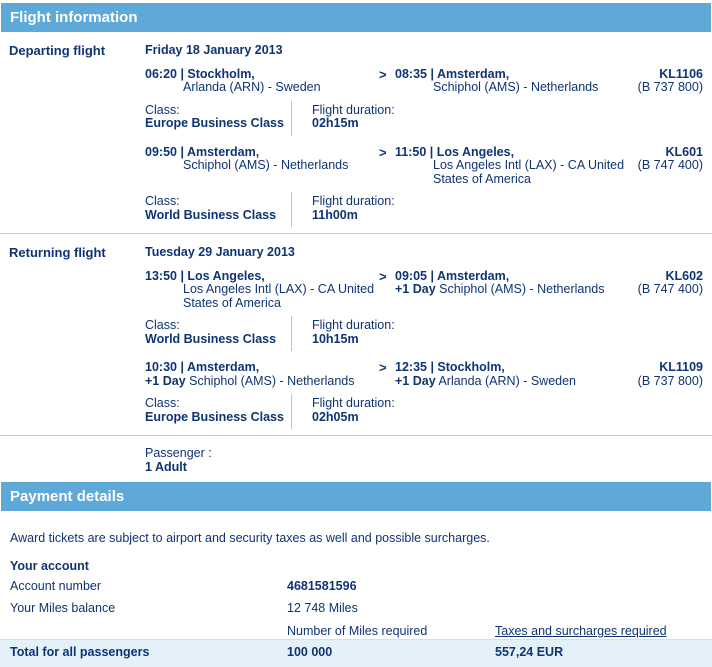 This screenshot has width=712, height=667. I want to click on departing-flight-label: Departing flight, so click(57, 50).